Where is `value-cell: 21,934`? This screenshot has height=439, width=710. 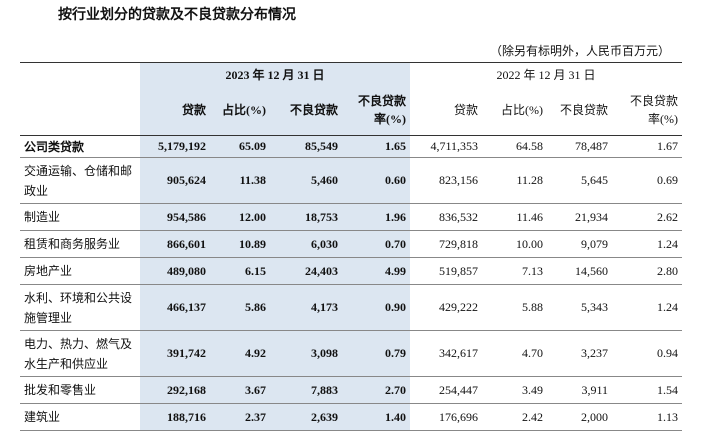
value-cell: 21,934 is located at coordinates (579, 217).